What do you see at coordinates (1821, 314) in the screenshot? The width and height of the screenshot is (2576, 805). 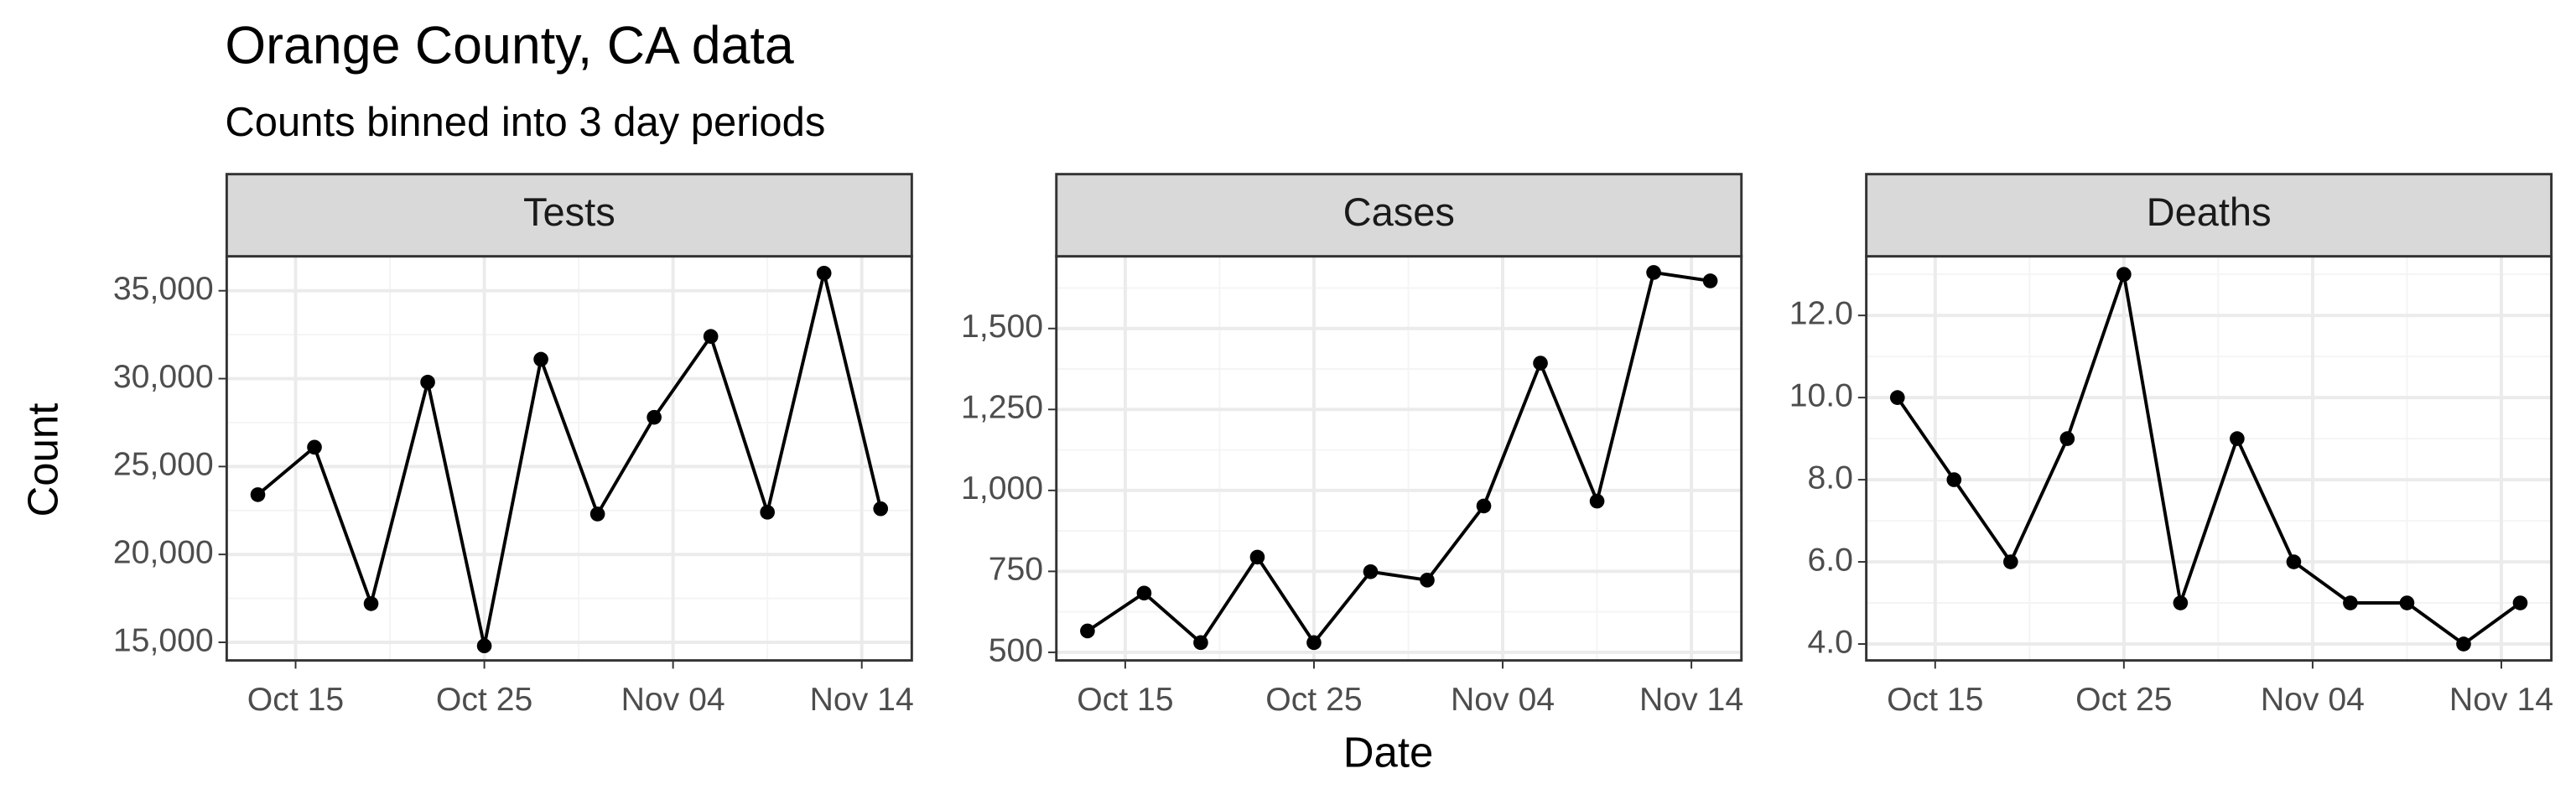 I see `y-tick-label: 12.0` at bounding box center [1821, 314].